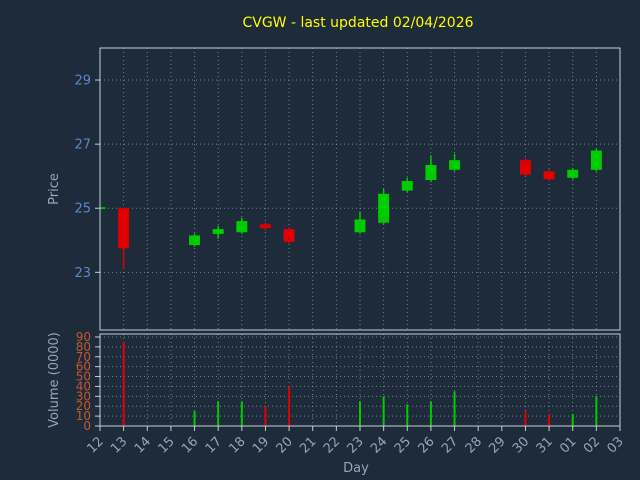 This screenshot has height=480, width=640. What do you see at coordinates (166, 445) in the screenshot?
I see `x-tick-label: 15` at bounding box center [166, 445].